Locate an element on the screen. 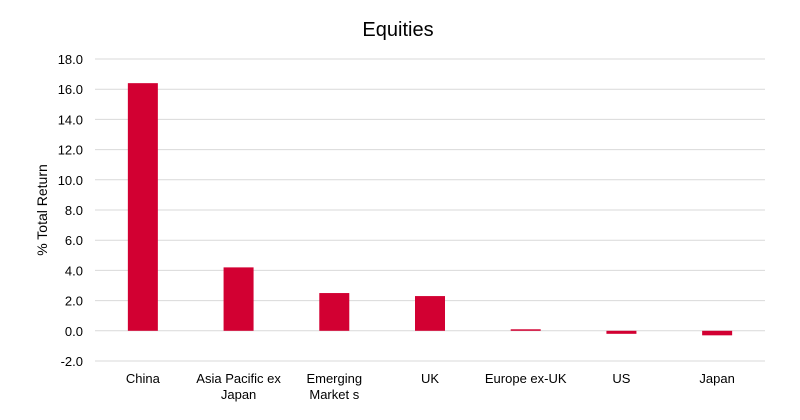 The width and height of the screenshot is (800, 420). y-axis-label: % Total Return is located at coordinates (42, 210).